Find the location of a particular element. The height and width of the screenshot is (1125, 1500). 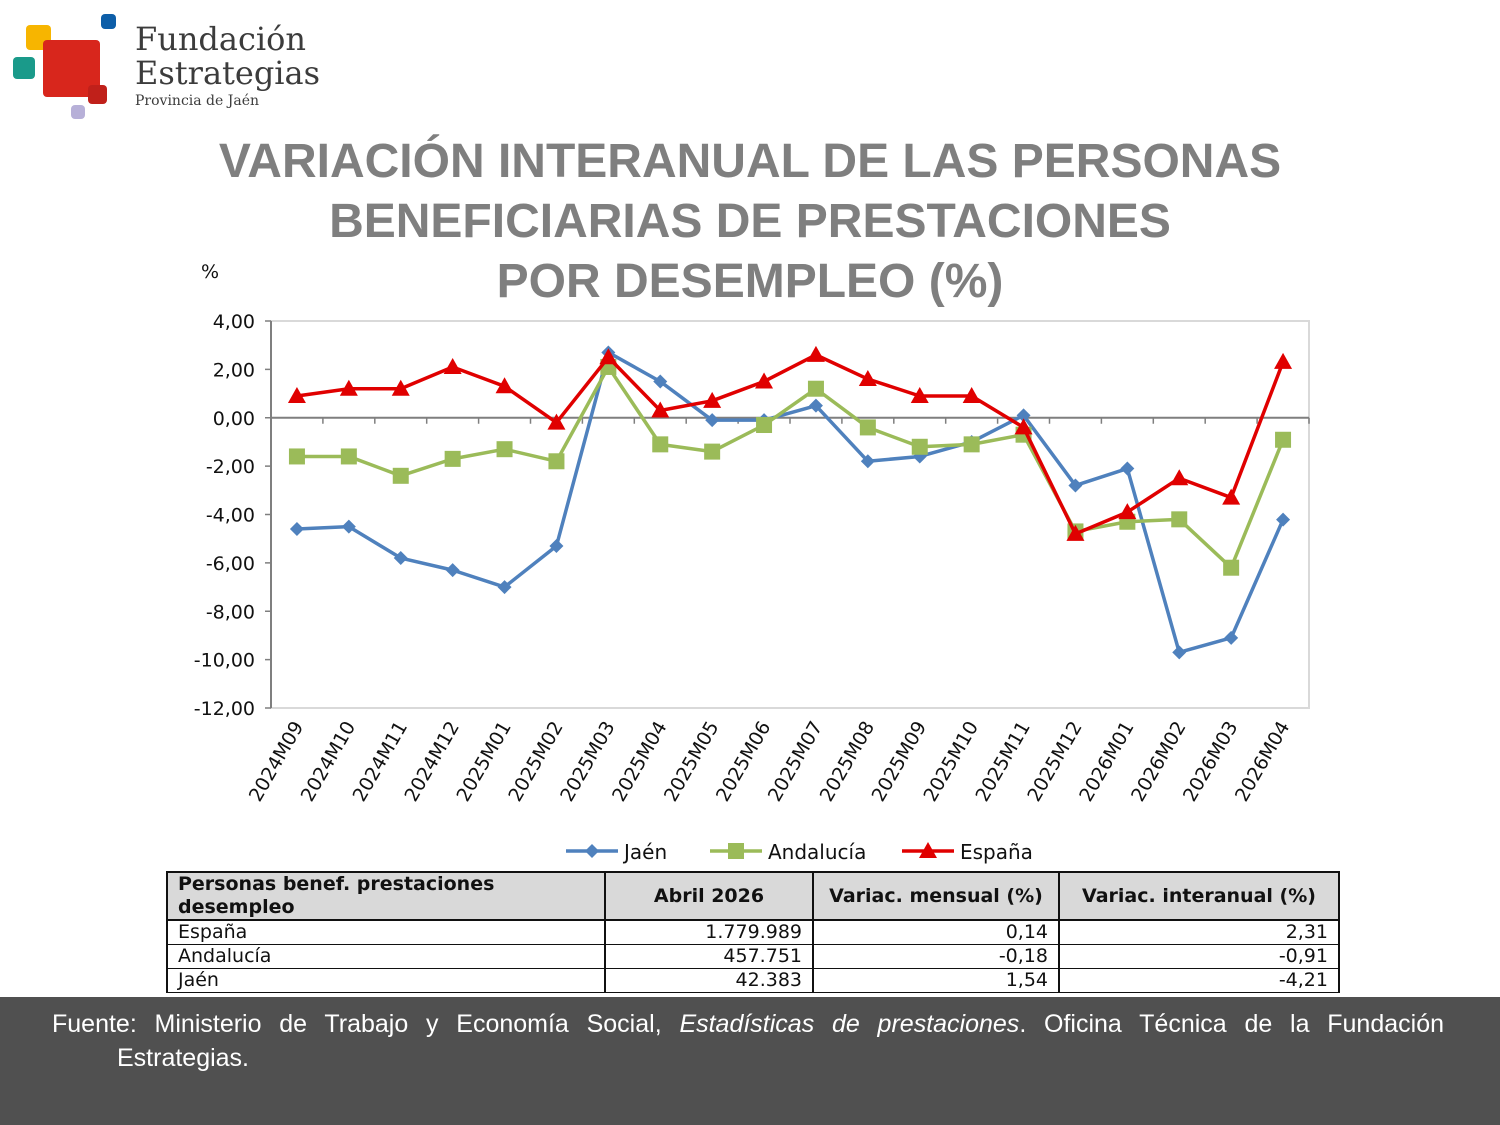

chart-title-line-2: BENEFICIARIAS DE PRESTACIONES is located at coordinates (750, 221).